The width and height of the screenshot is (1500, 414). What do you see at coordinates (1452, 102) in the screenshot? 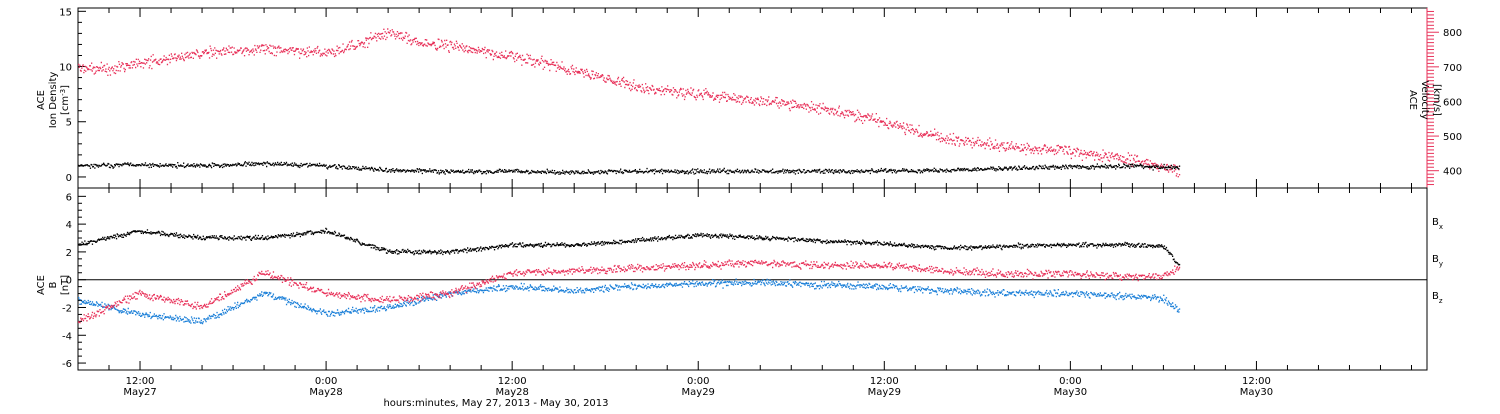
I see `top-right-tick-label: 600` at bounding box center [1452, 102].